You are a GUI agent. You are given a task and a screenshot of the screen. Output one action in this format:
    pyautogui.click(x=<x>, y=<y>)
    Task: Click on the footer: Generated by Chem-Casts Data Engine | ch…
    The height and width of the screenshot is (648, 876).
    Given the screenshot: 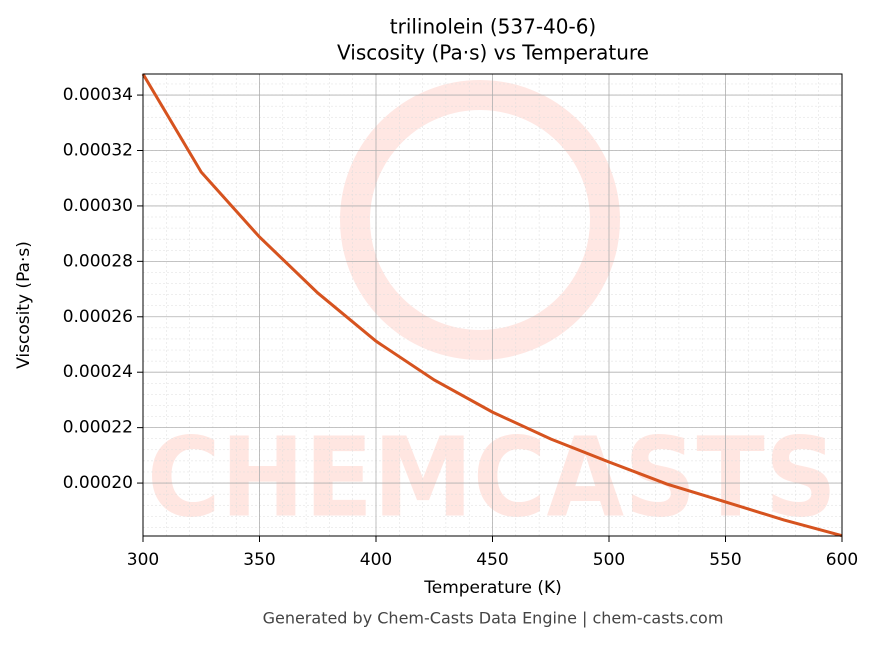 What is the action you would take?
    pyautogui.click(x=493, y=618)
    